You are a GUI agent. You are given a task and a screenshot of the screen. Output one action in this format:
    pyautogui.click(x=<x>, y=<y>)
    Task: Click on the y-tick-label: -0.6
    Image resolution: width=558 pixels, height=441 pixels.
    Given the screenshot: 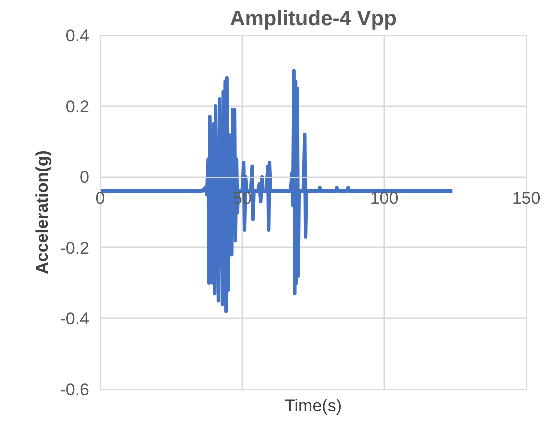 What is the action you would take?
    pyautogui.click(x=75, y=390)
    